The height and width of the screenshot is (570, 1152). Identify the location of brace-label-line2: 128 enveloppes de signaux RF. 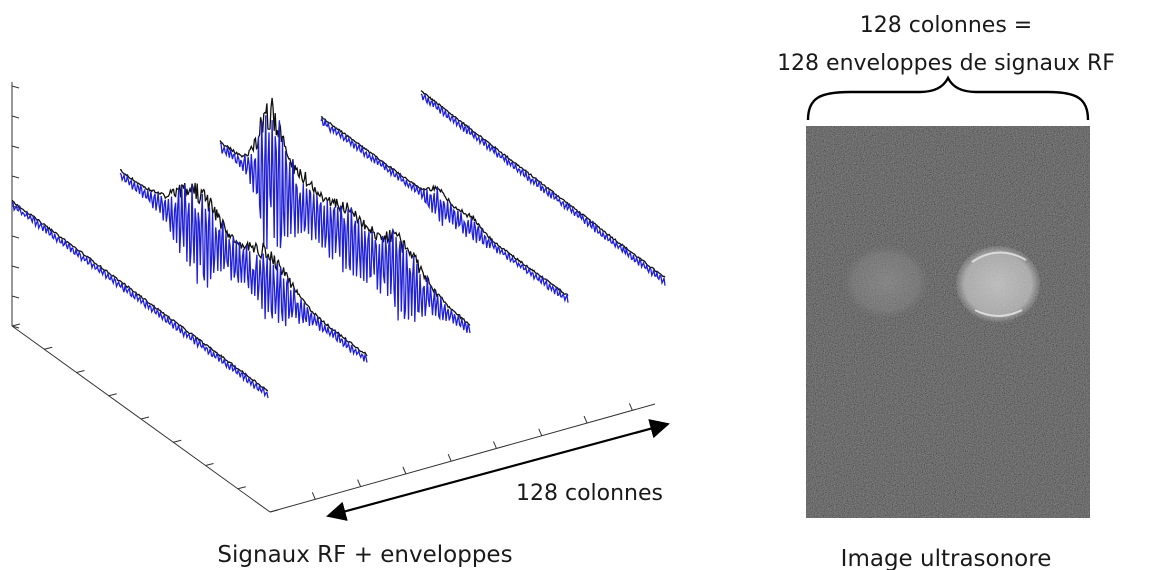
(946, 63).